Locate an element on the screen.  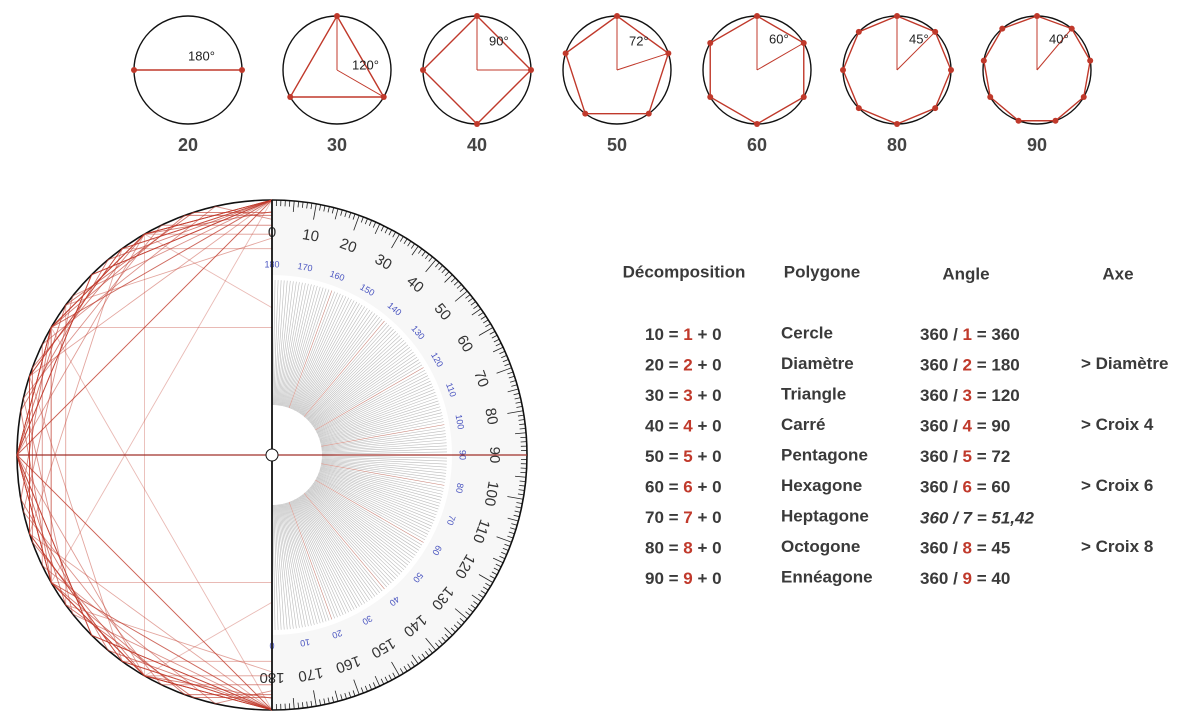
table-header: Polygone is located at coordinates (822, 271).